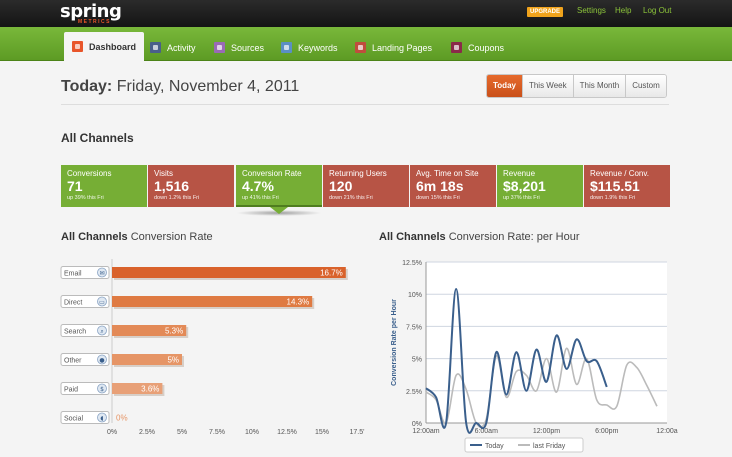 The image size is (732, 457). I want to click on x-tick-label: 10%, so click(252, 432).